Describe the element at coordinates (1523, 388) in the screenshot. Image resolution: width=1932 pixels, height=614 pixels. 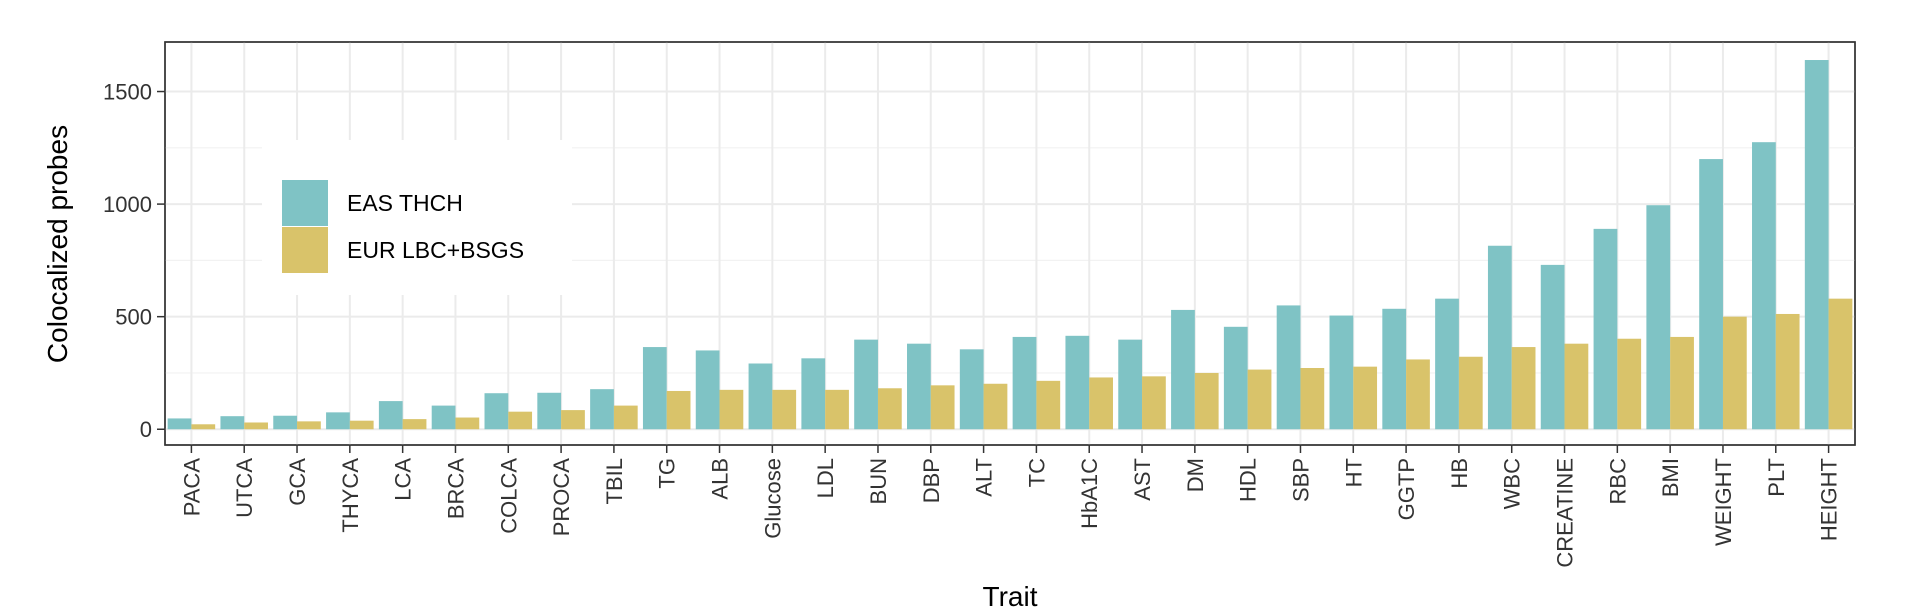
I see `bar-eur-lbc-bsgs-wbc` at that location.